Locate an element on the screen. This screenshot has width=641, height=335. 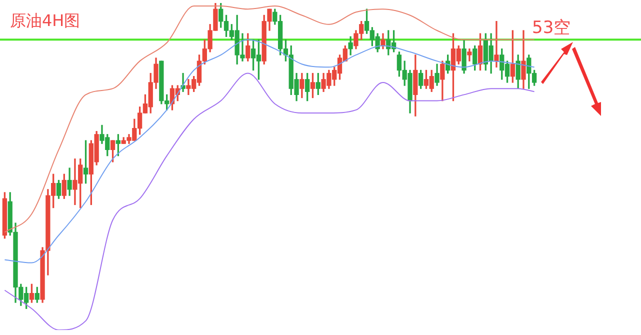
annotation: 53空 is located at coordinates (551, 28).